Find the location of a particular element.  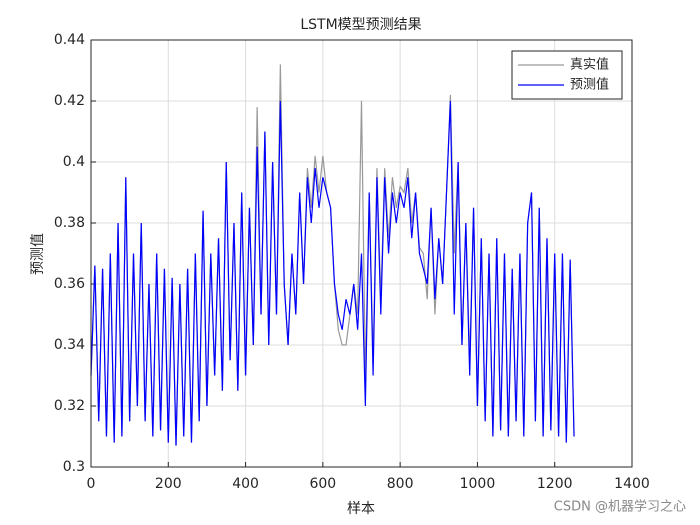

legend-label: 真实值 is located at coordinates (589, 65).